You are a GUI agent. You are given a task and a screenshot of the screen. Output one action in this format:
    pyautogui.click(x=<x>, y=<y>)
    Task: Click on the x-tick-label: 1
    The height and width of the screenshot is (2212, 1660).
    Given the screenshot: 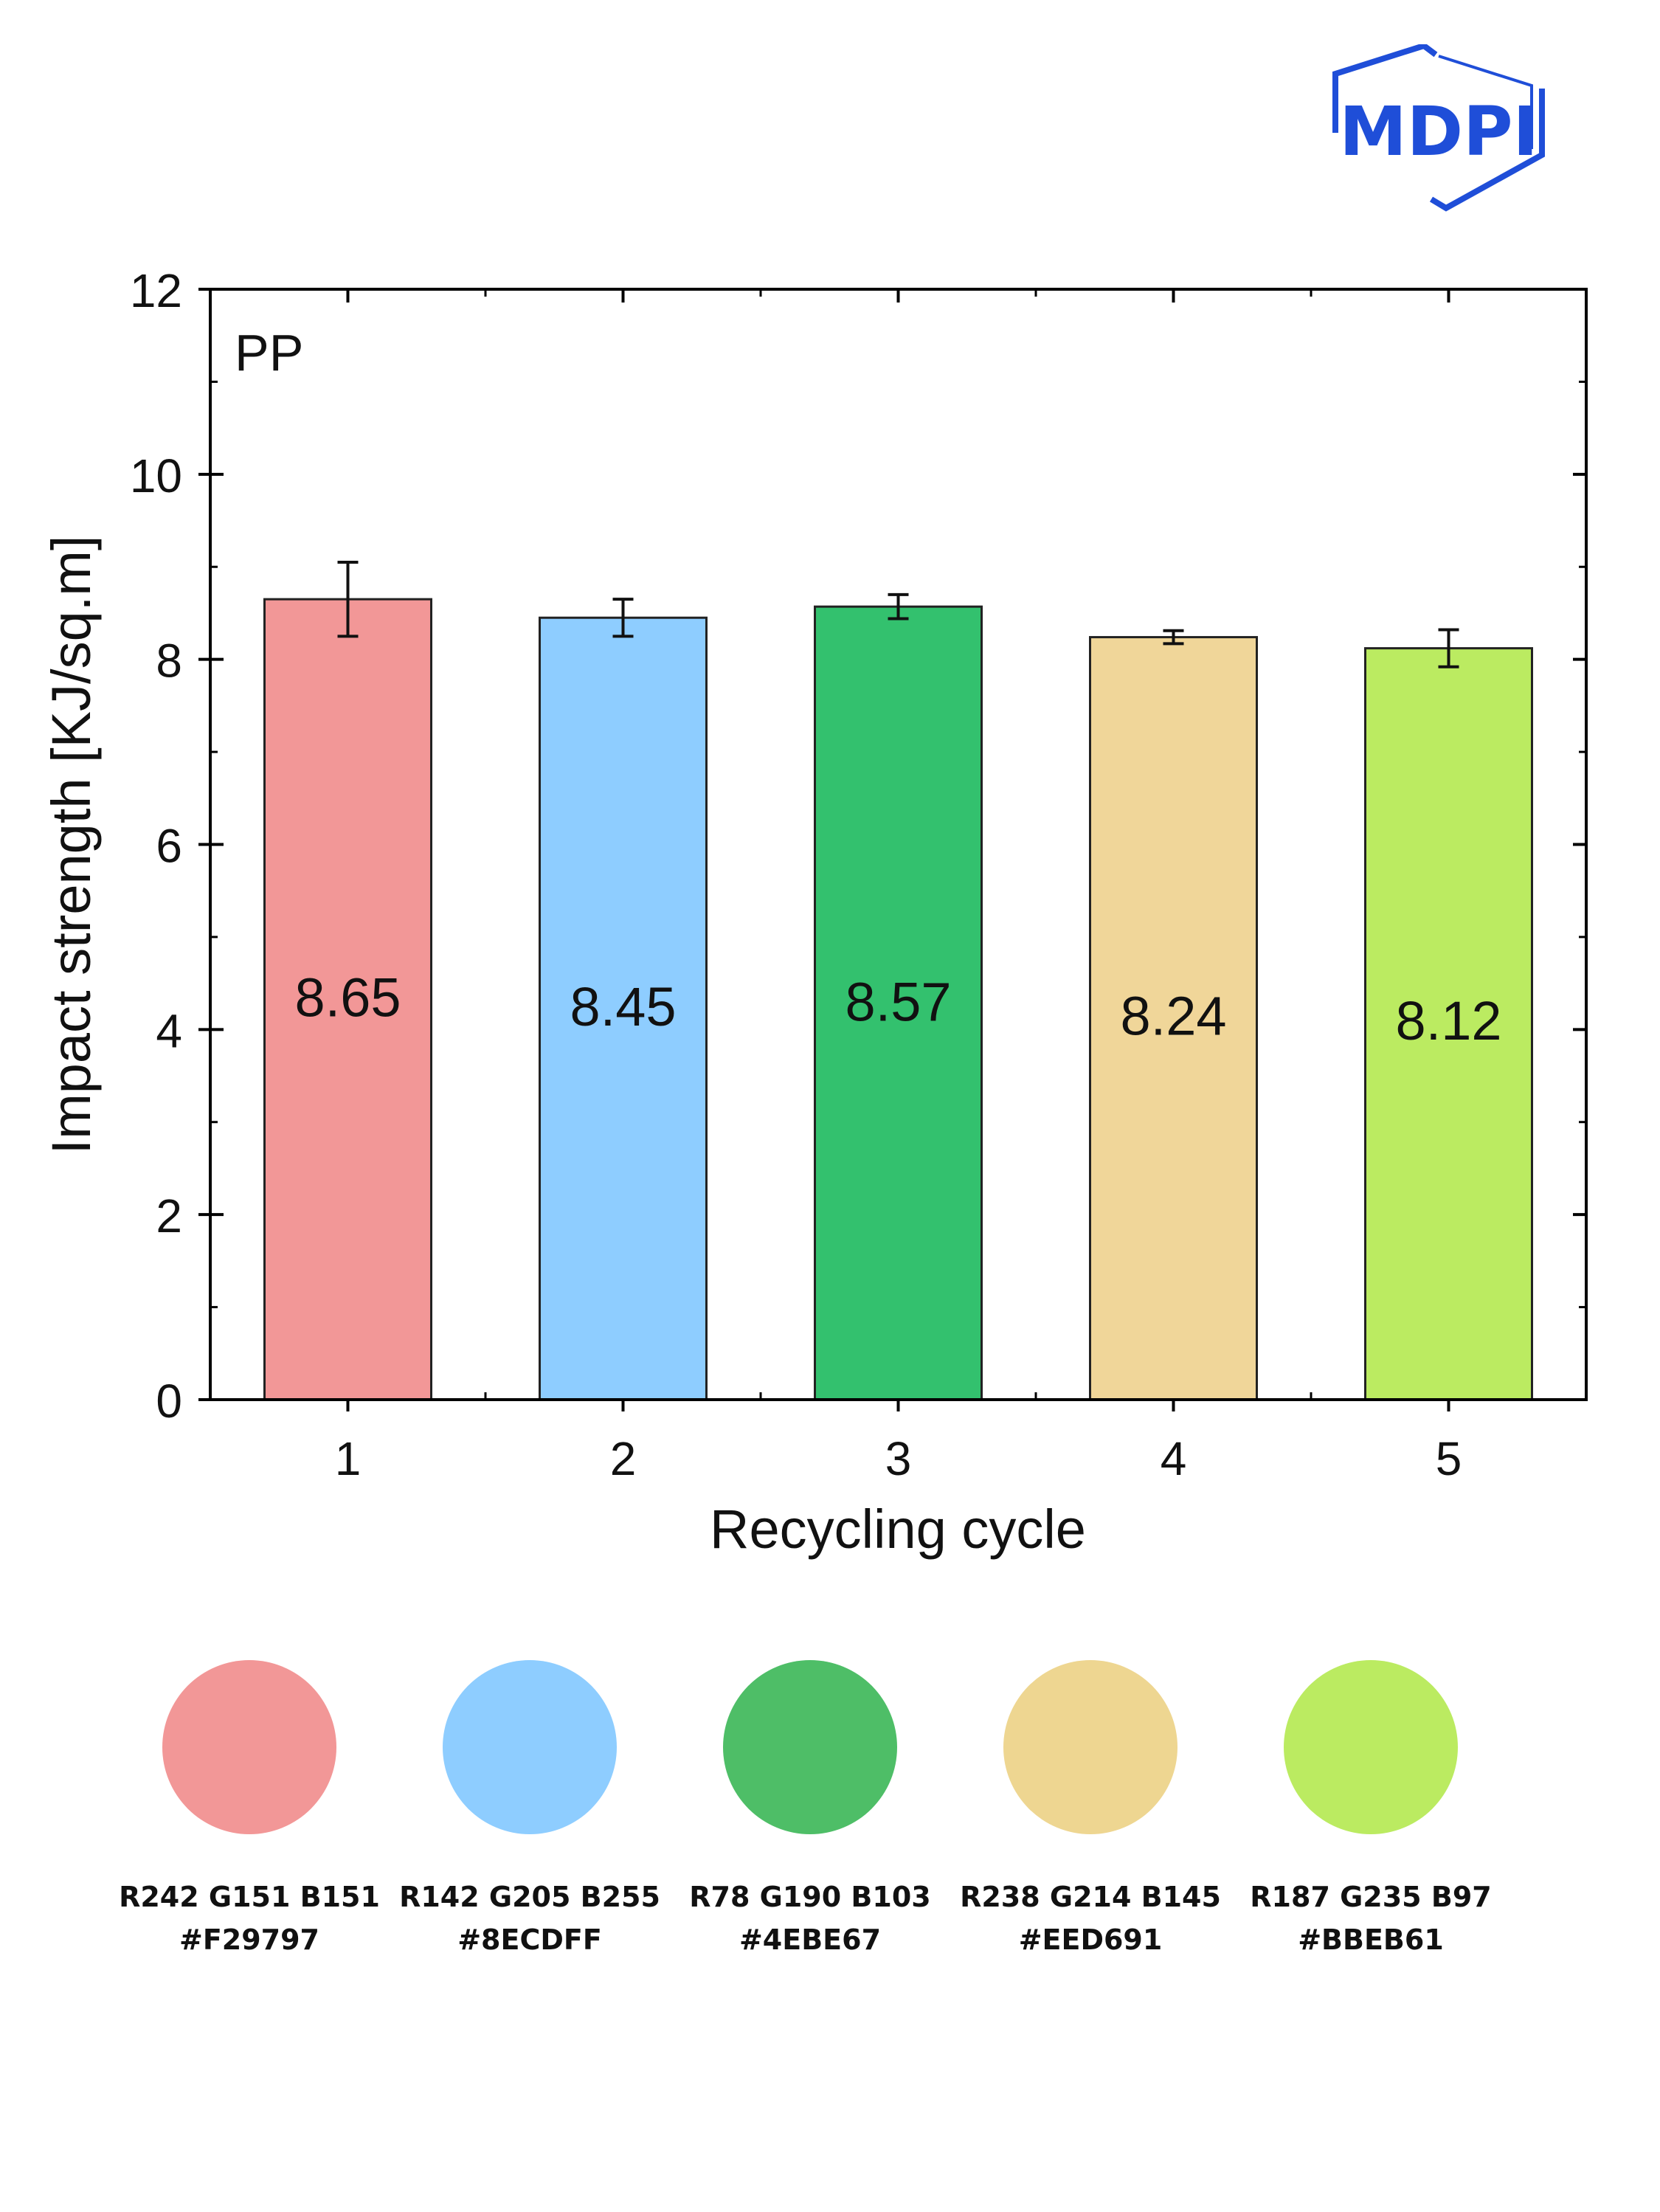 What is the action you would take?
    pyautogui.click(x=348, y=1458)
    